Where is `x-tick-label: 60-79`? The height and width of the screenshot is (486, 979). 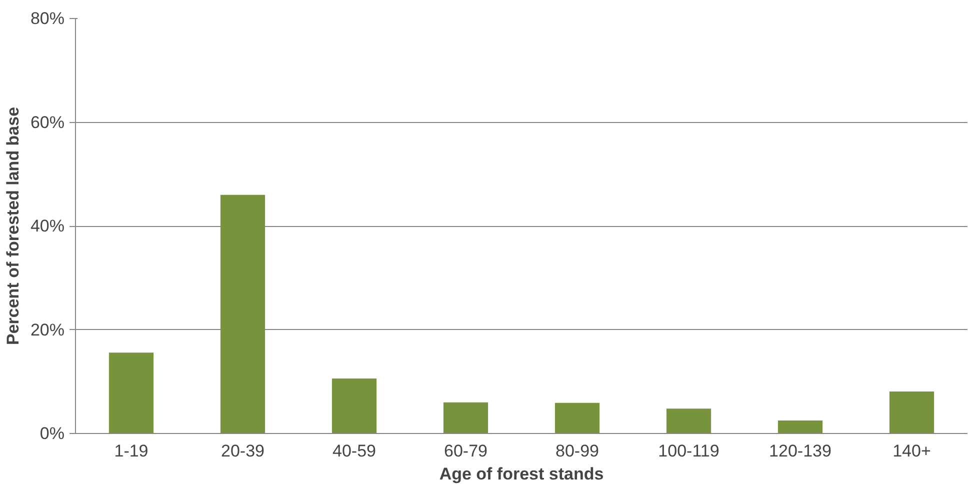
x-tick-label: 60-79 is located at coordinates (466, 451).